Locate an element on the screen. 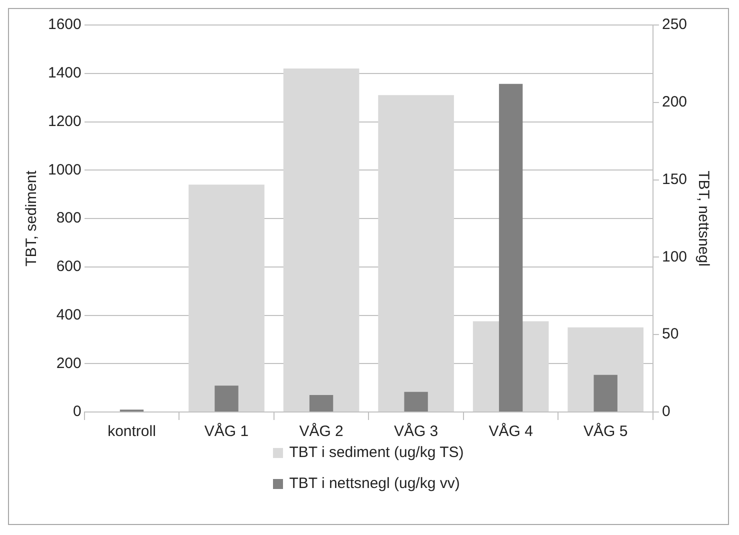  y-tick-label: 1200 is located at coordinates (65, 121).